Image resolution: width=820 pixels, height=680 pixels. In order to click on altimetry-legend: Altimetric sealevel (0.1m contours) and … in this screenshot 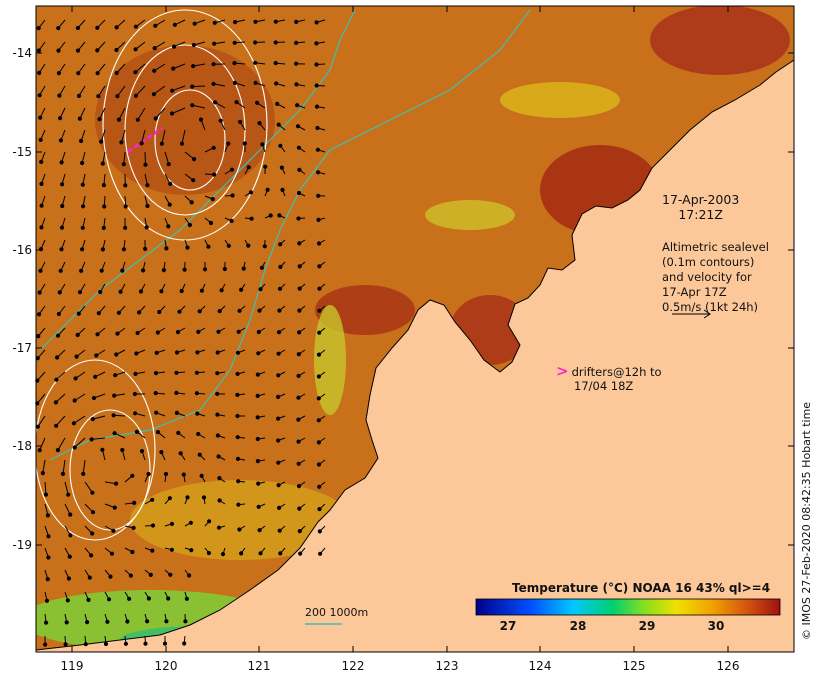, I will do `click(715, 277)`.